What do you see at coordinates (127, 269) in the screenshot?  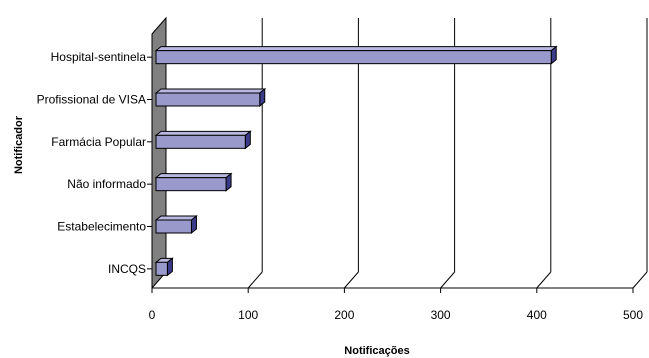 I see `category-label: INCQS` at bounding box center [127, 269].